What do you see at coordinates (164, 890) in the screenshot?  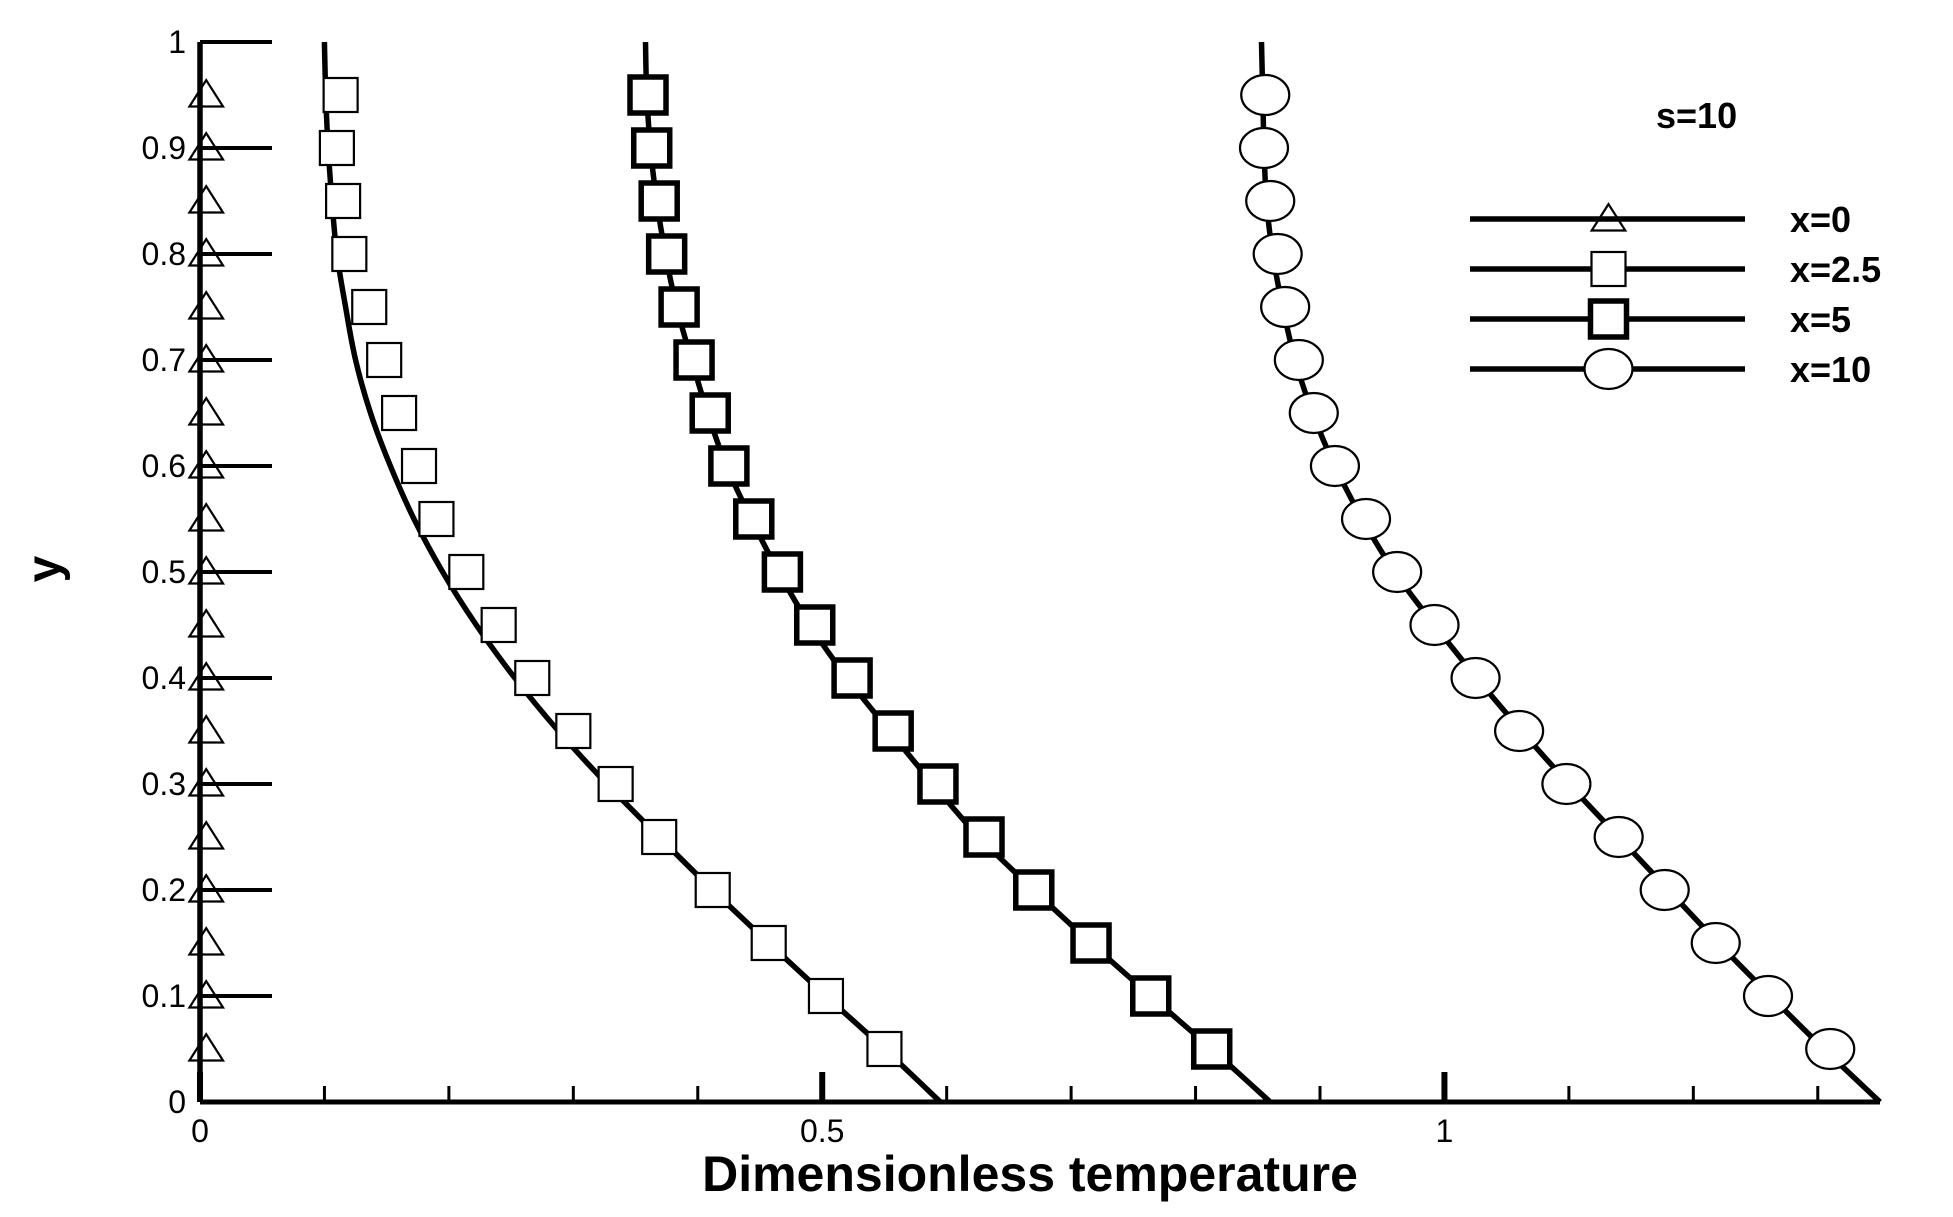 I see `y-tick-label: 0.2` at bounding box center [164, 890].